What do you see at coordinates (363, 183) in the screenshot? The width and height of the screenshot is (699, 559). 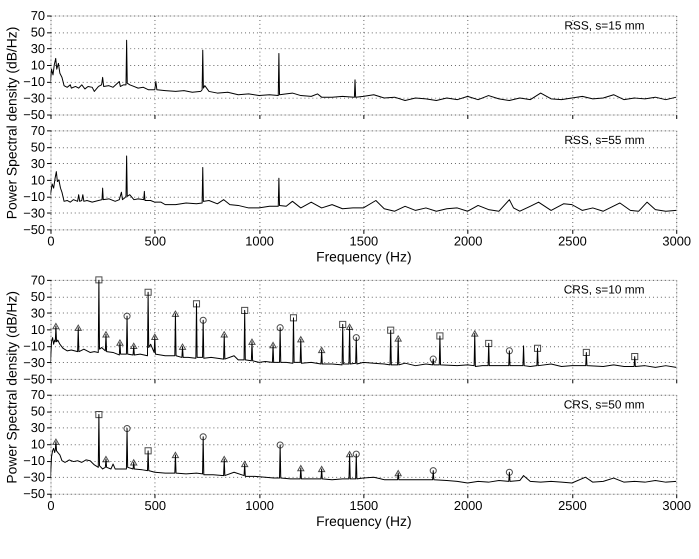 I see `line-series` at bounding box center [363, 183].